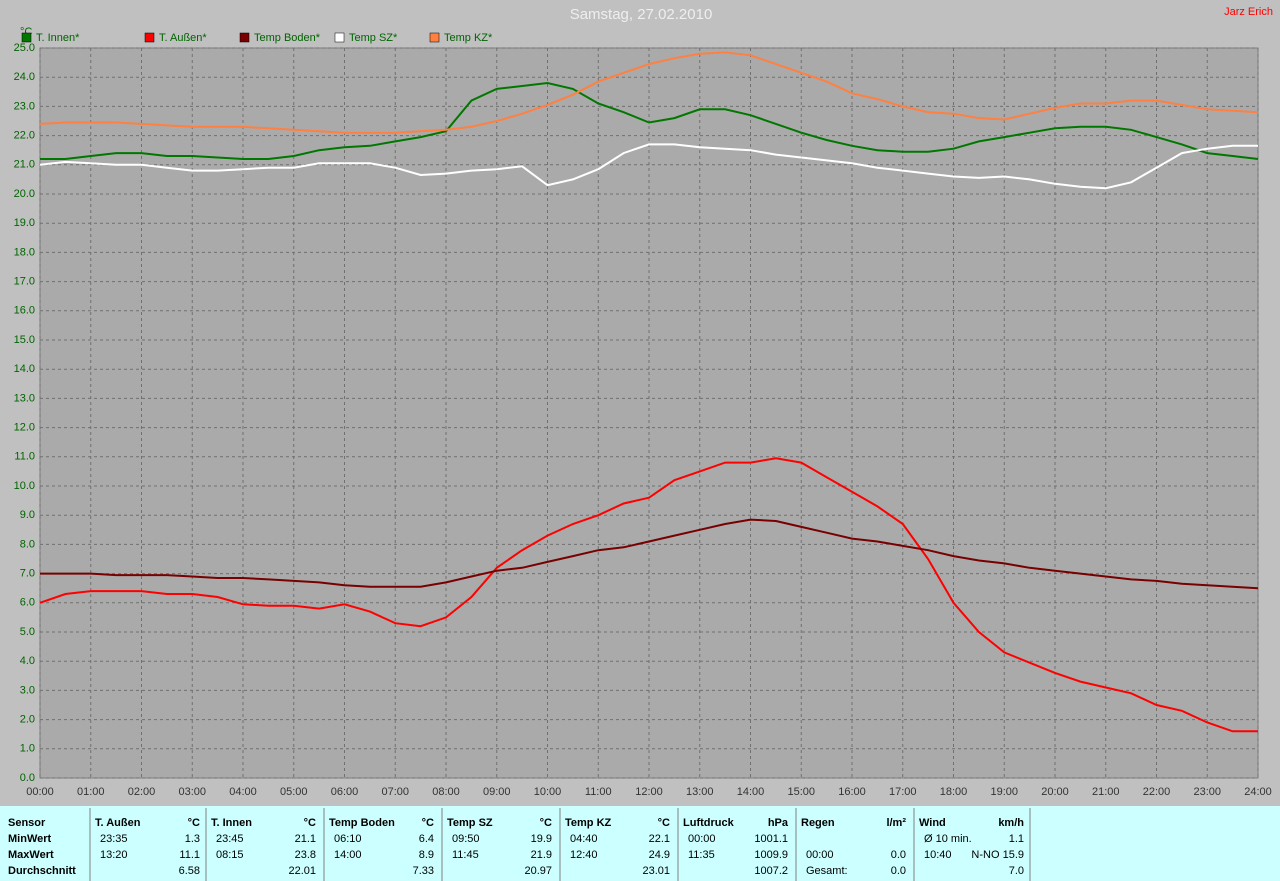 The height and width of the screenshot is (881, 1280). I want to click on cell-left: 23:45, so click(230, 839).